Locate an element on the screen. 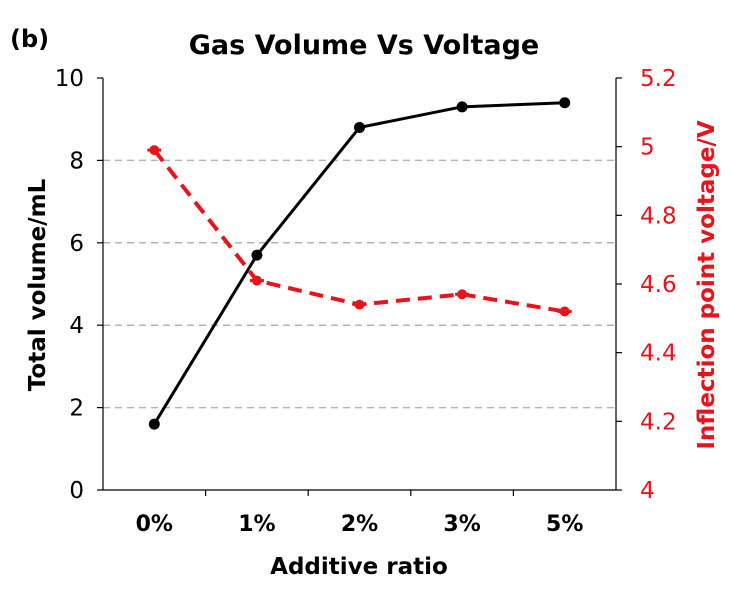 This screenshot has height=591, width=739. x-axis-label: Additive ratio is located at coordinates (359, 567).